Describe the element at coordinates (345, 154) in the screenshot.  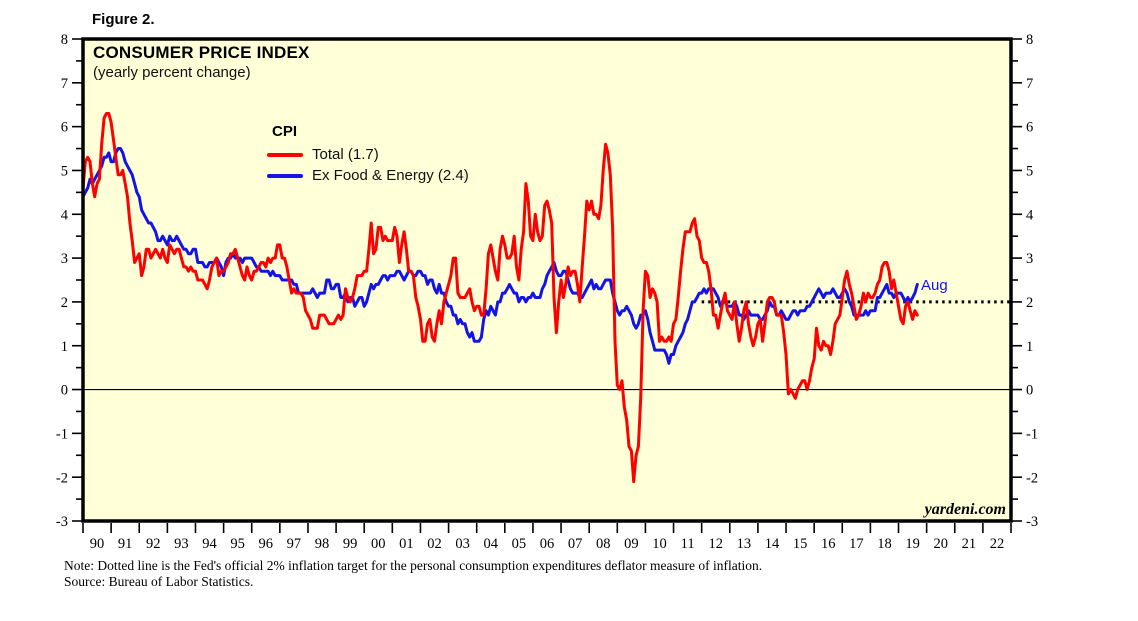
I see `legend-label-total: Total (1.7)` at that location.